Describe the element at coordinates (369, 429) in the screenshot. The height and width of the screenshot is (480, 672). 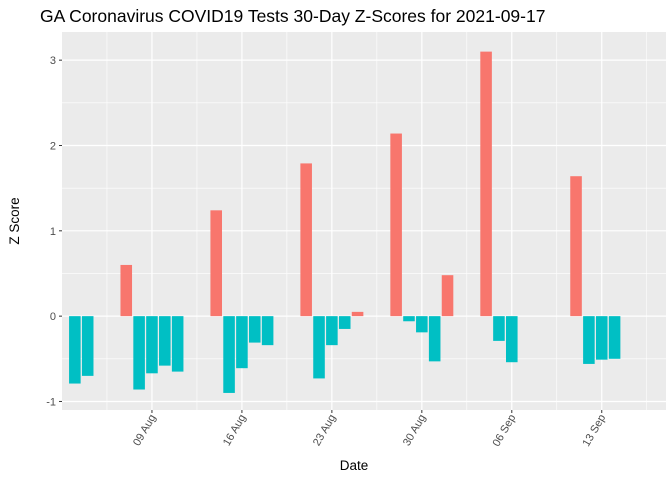
I see `x-axis: 09 Aug 16 Aug 23 Aug 30 Aug 06 Sep 13 Sep` at that location.